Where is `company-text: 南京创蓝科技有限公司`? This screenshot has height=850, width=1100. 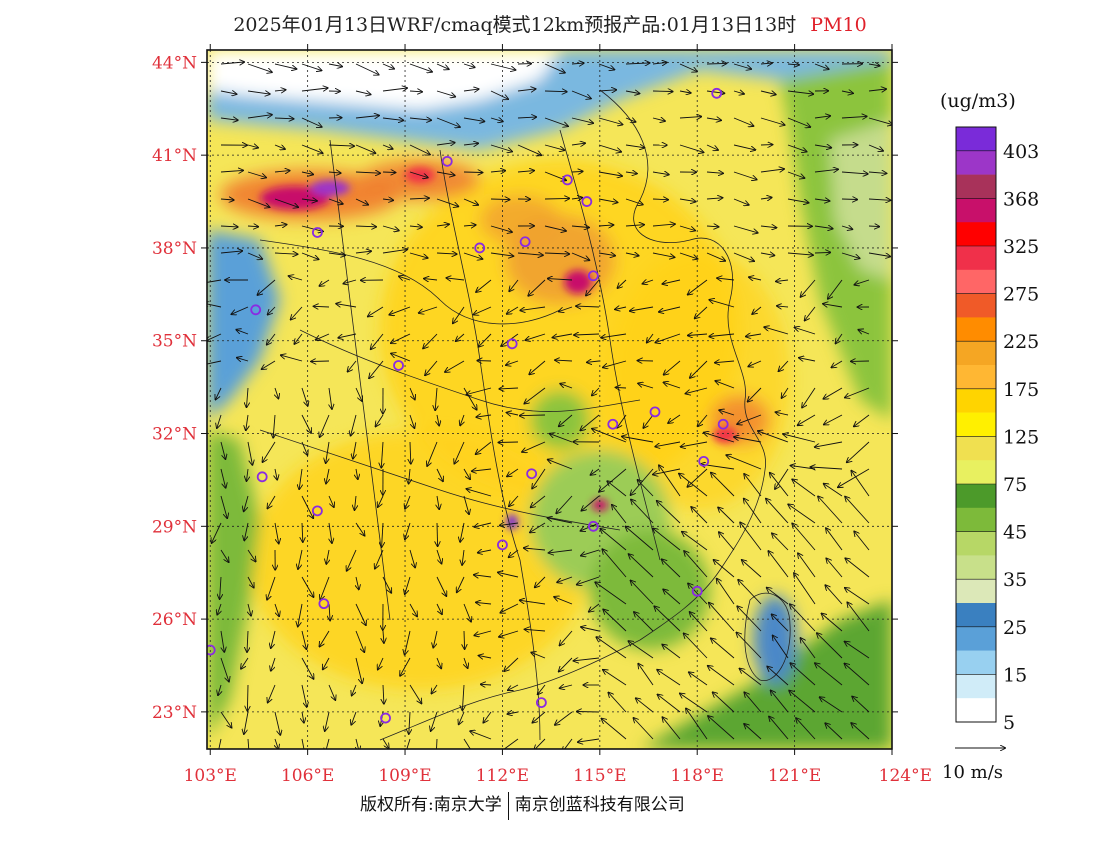 company-text: 南京创蓝科技有限公司 is located at coordinates (599, 805).